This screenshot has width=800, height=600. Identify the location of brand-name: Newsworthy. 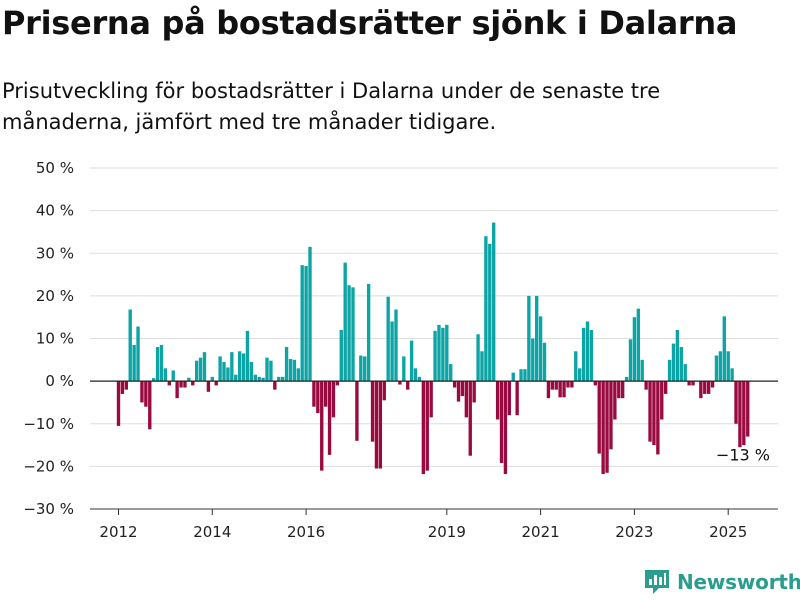
(738, 582).